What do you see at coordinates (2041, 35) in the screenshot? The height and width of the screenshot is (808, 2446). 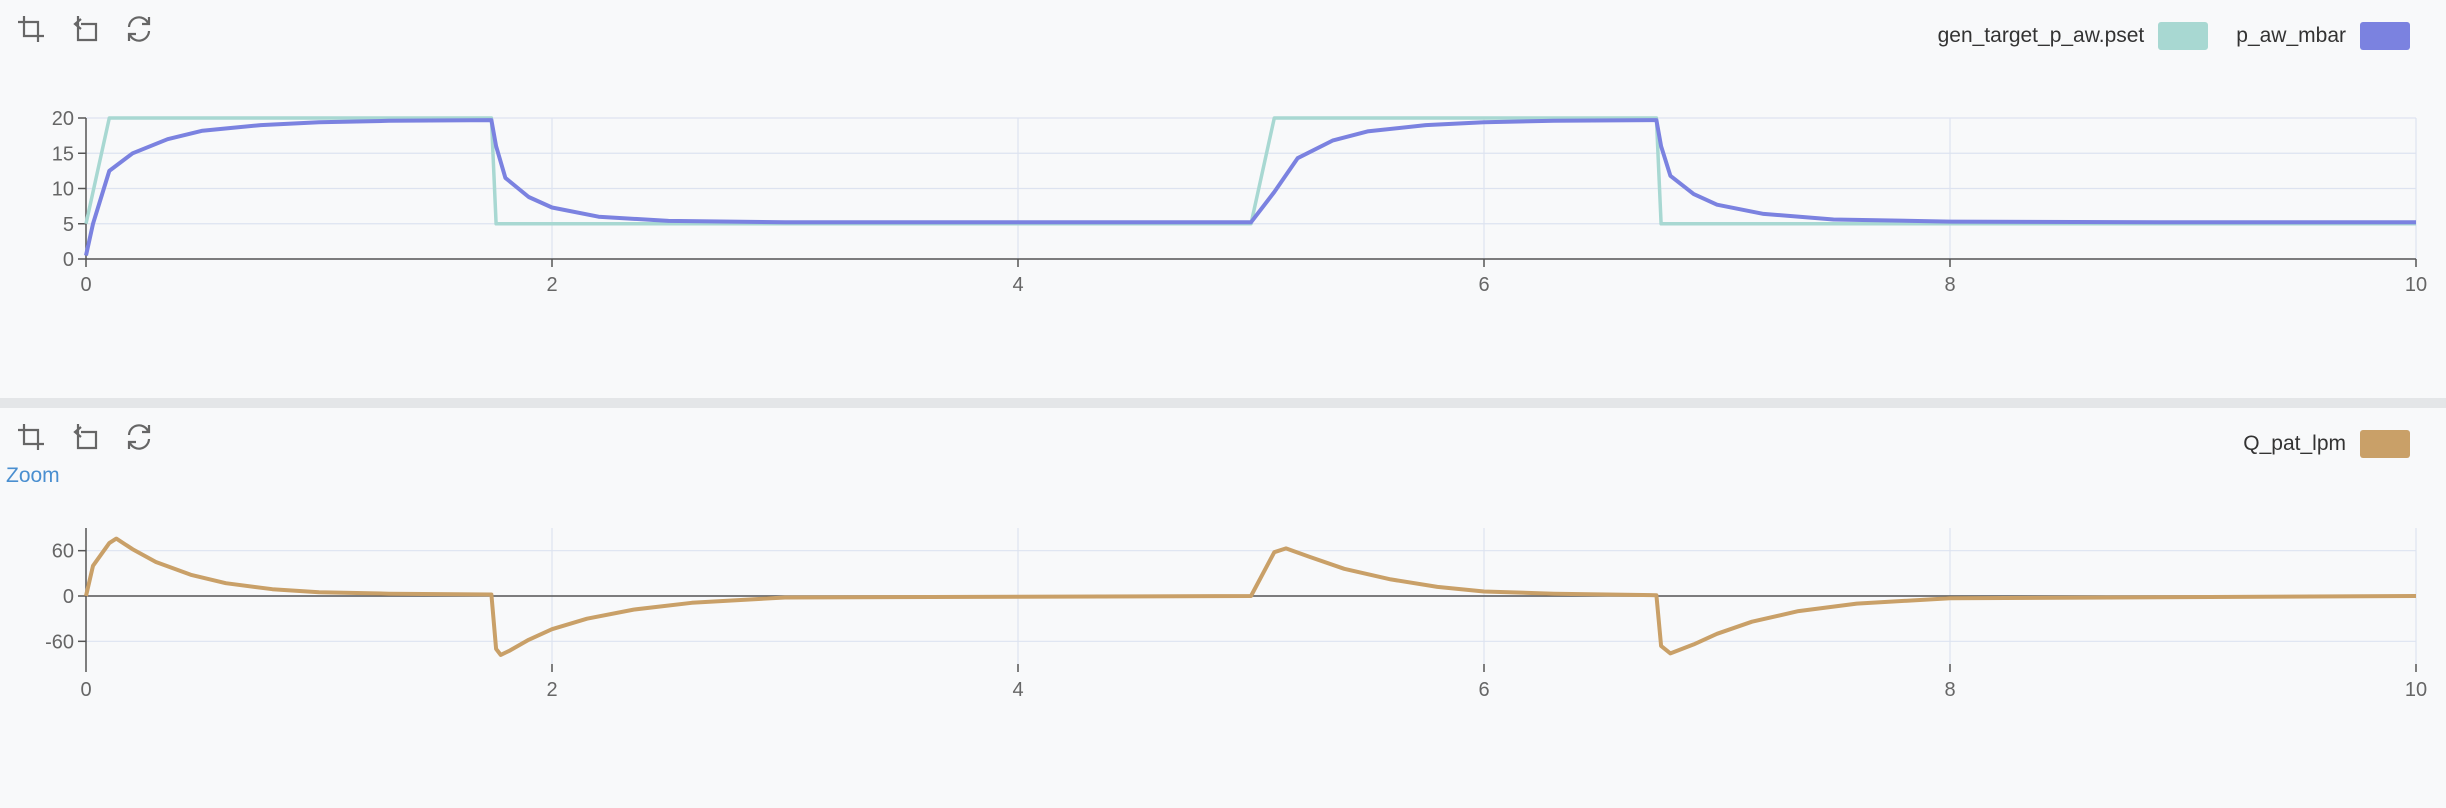 I see `legend-label: gen_target_p_aw.pset` at bounding box center [2041, 35].